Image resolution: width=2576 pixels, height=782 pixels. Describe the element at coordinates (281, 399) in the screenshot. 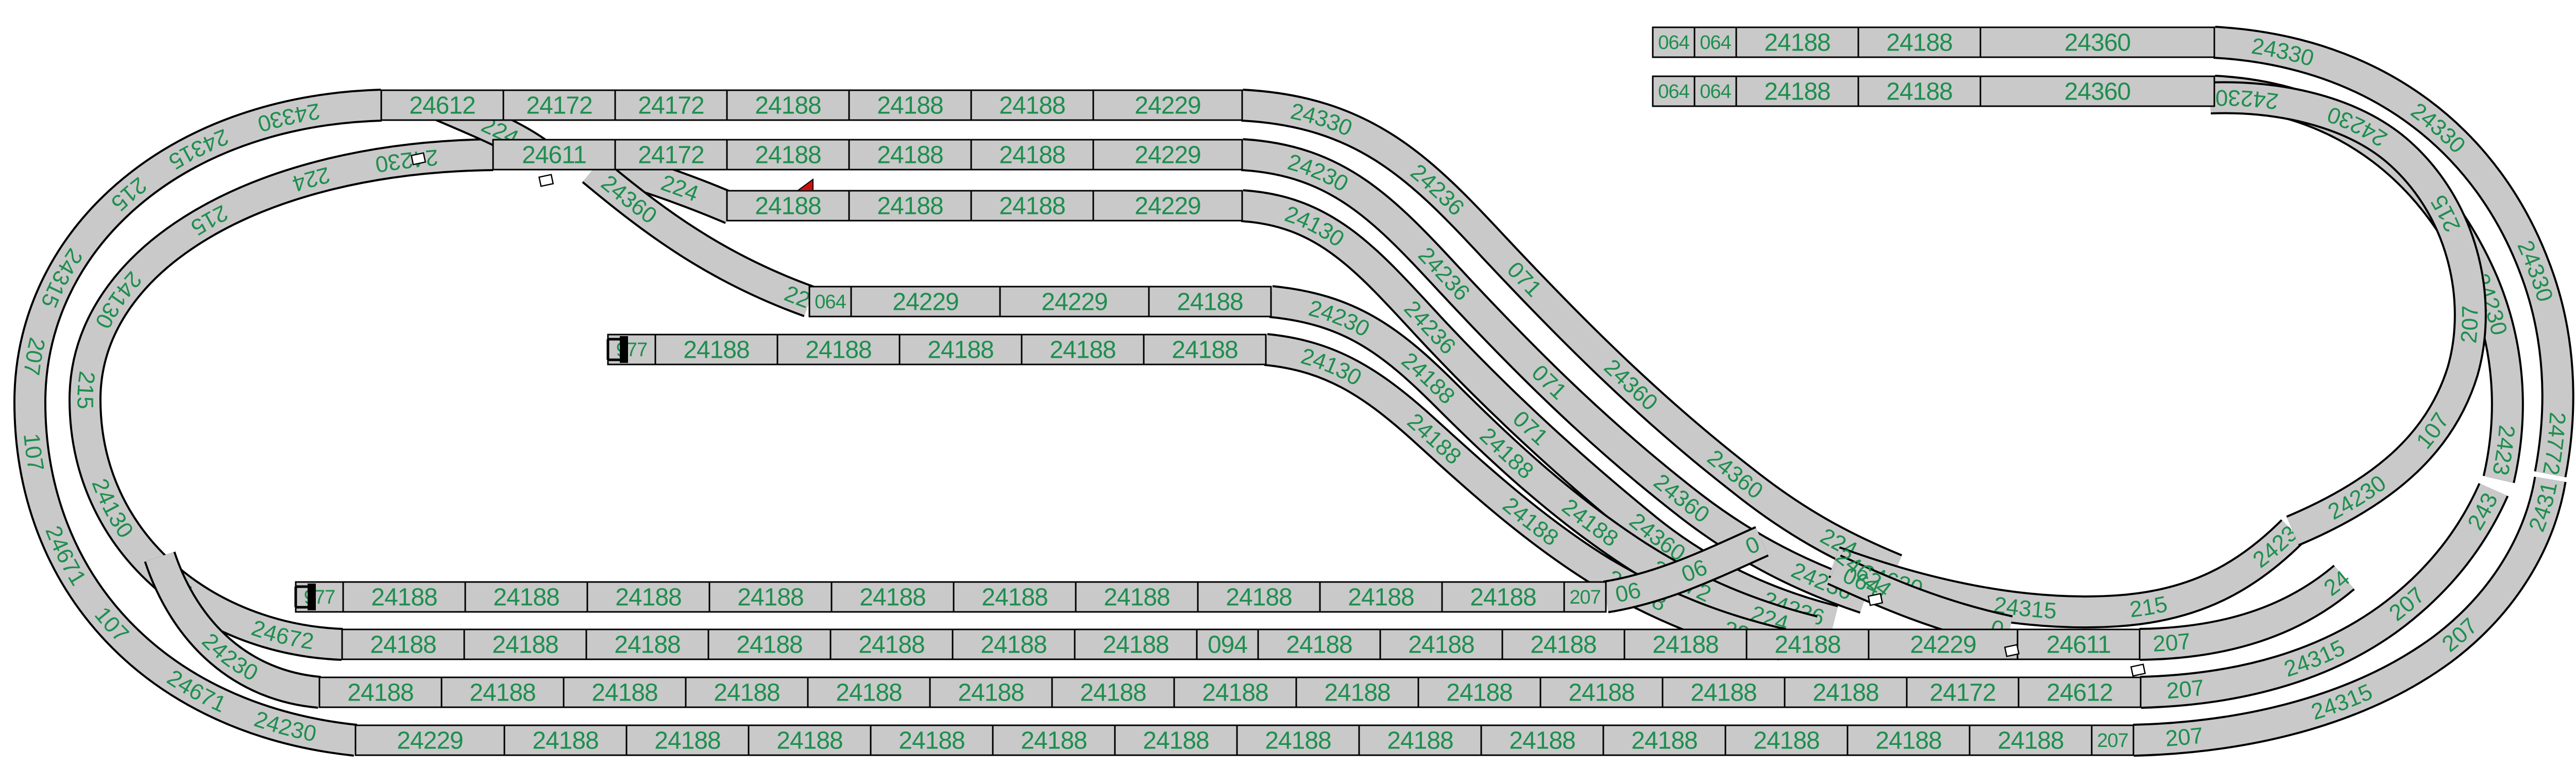

I see `track-run-left-loop-inner: 24230224215241302152413010724672` at that location.